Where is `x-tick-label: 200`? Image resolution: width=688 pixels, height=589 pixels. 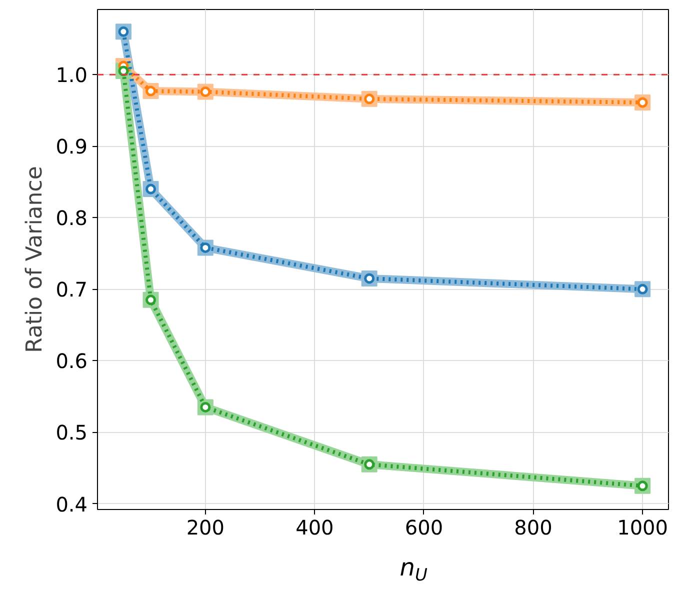 x-tick-label: 200 is located at coordinates (205, 528).